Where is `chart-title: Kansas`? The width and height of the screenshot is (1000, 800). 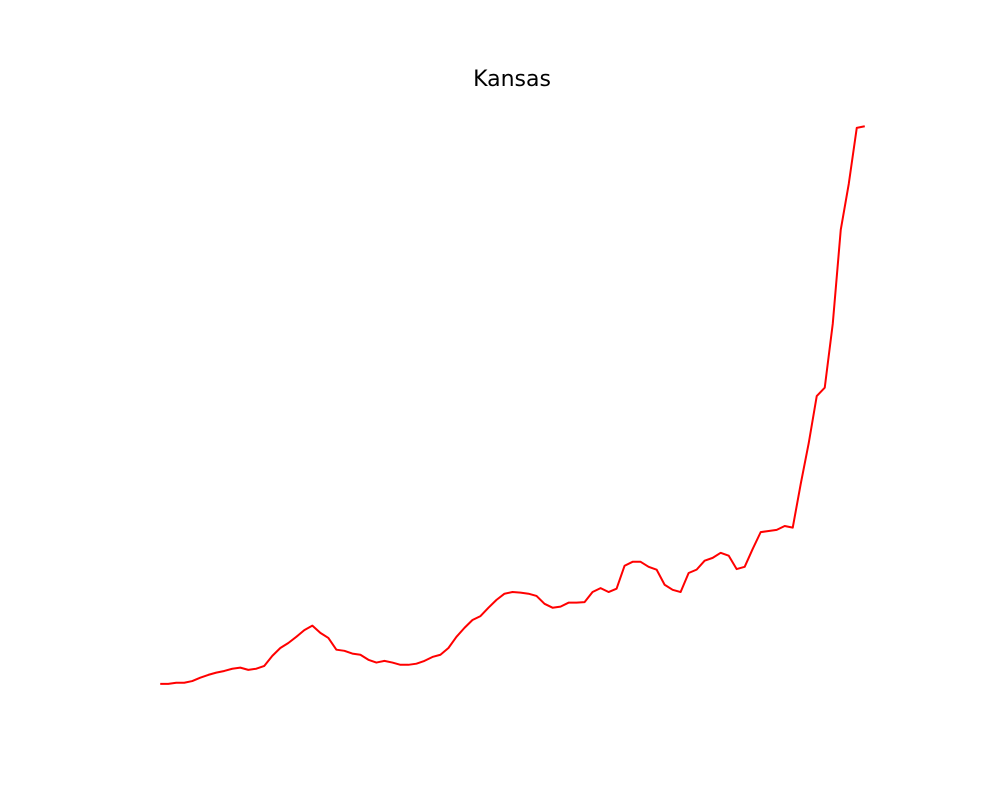
chart-title: Kansas is located at coordinates (512, 79).